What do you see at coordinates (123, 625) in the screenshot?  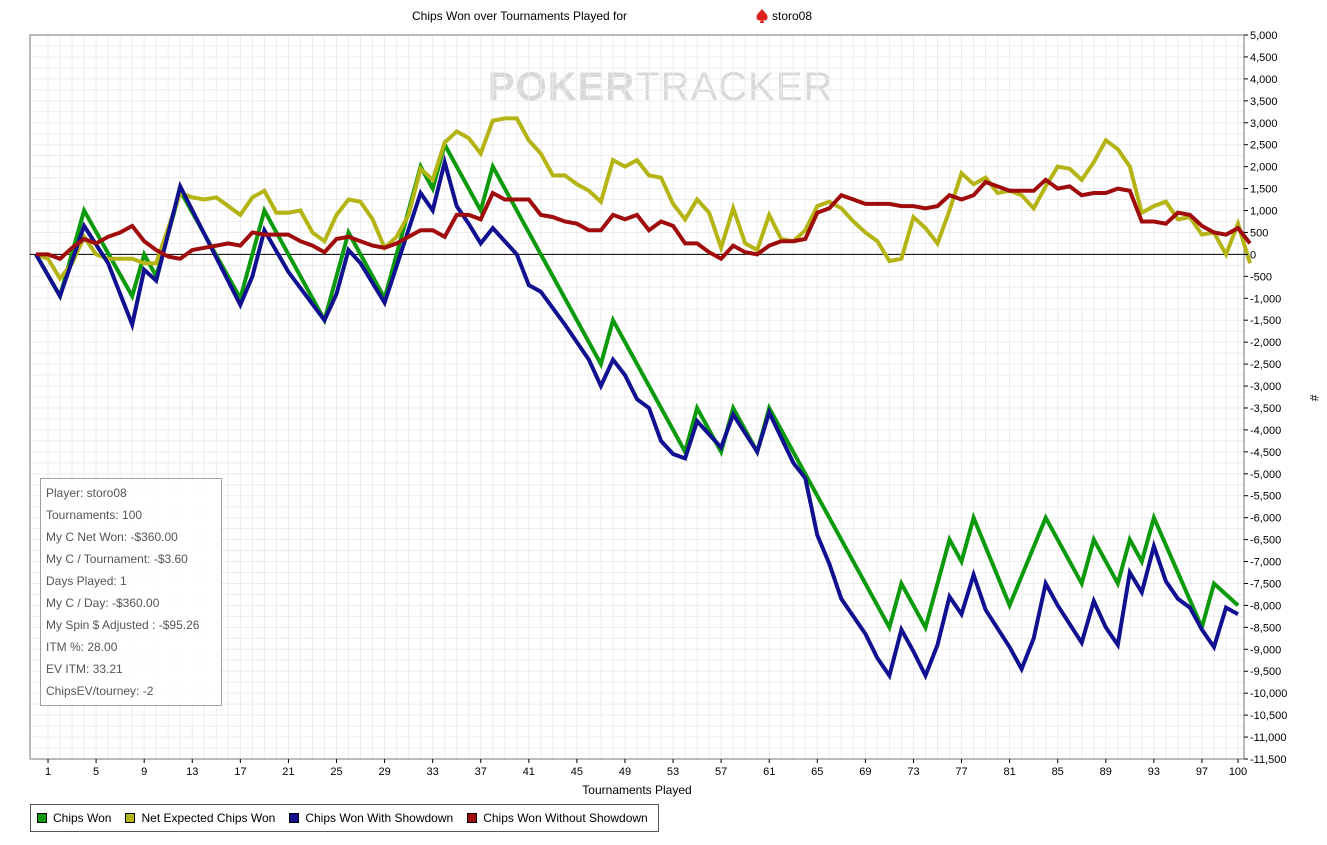 I see `stat-spin-adjusted: My Spin $ Adjusted : -$95.26` at bounding box center [123, 625].